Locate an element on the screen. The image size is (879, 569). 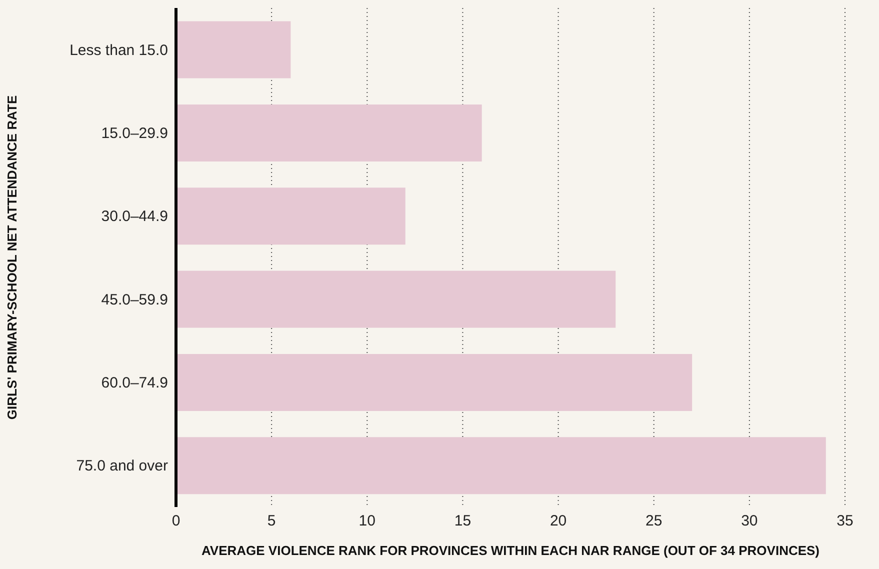
x-tick-label: 25 is located at coordinates (654, 521).